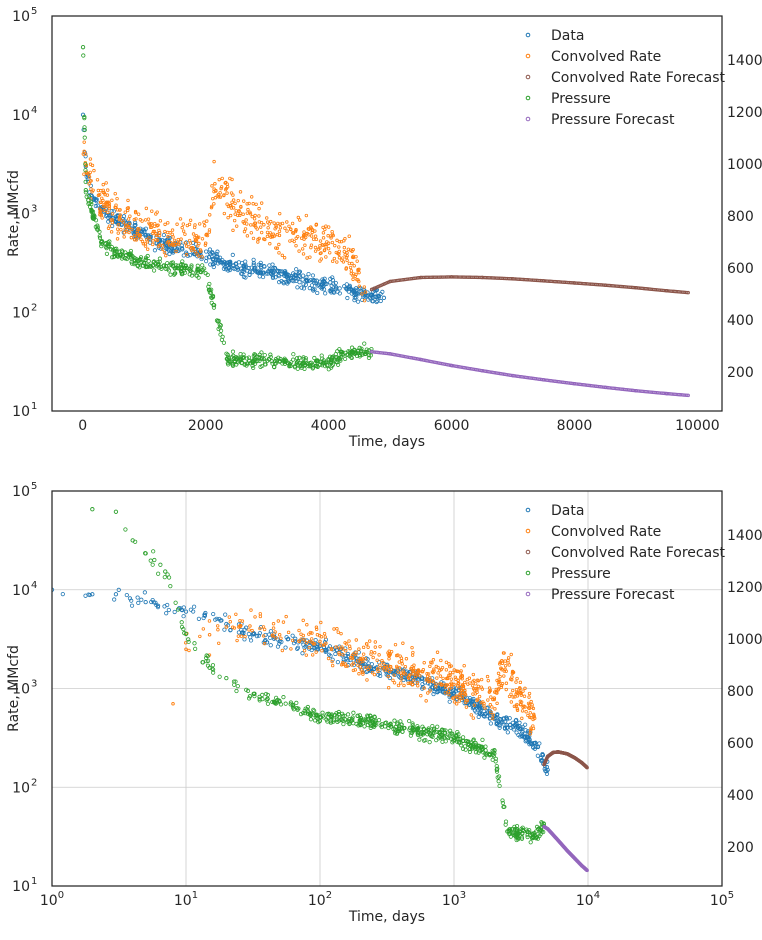 This screenshot has height=940, width=762. I want to click on x-tick-base: 4000, so click(329, 426).